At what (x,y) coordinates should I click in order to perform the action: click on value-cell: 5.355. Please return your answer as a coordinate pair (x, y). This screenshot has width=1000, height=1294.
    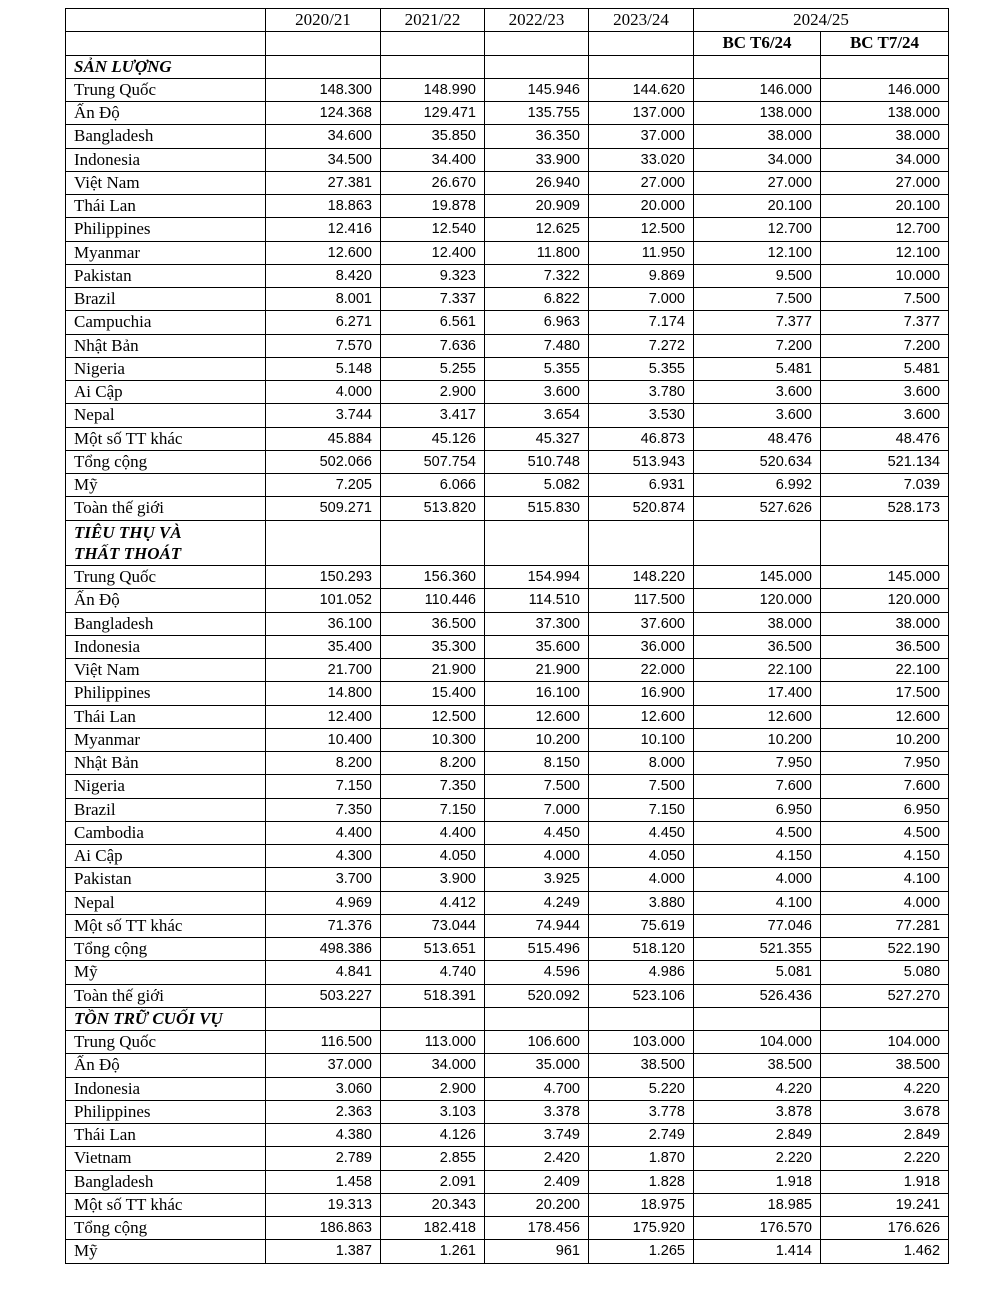
    Looking at the image, I should click on (536, 369).